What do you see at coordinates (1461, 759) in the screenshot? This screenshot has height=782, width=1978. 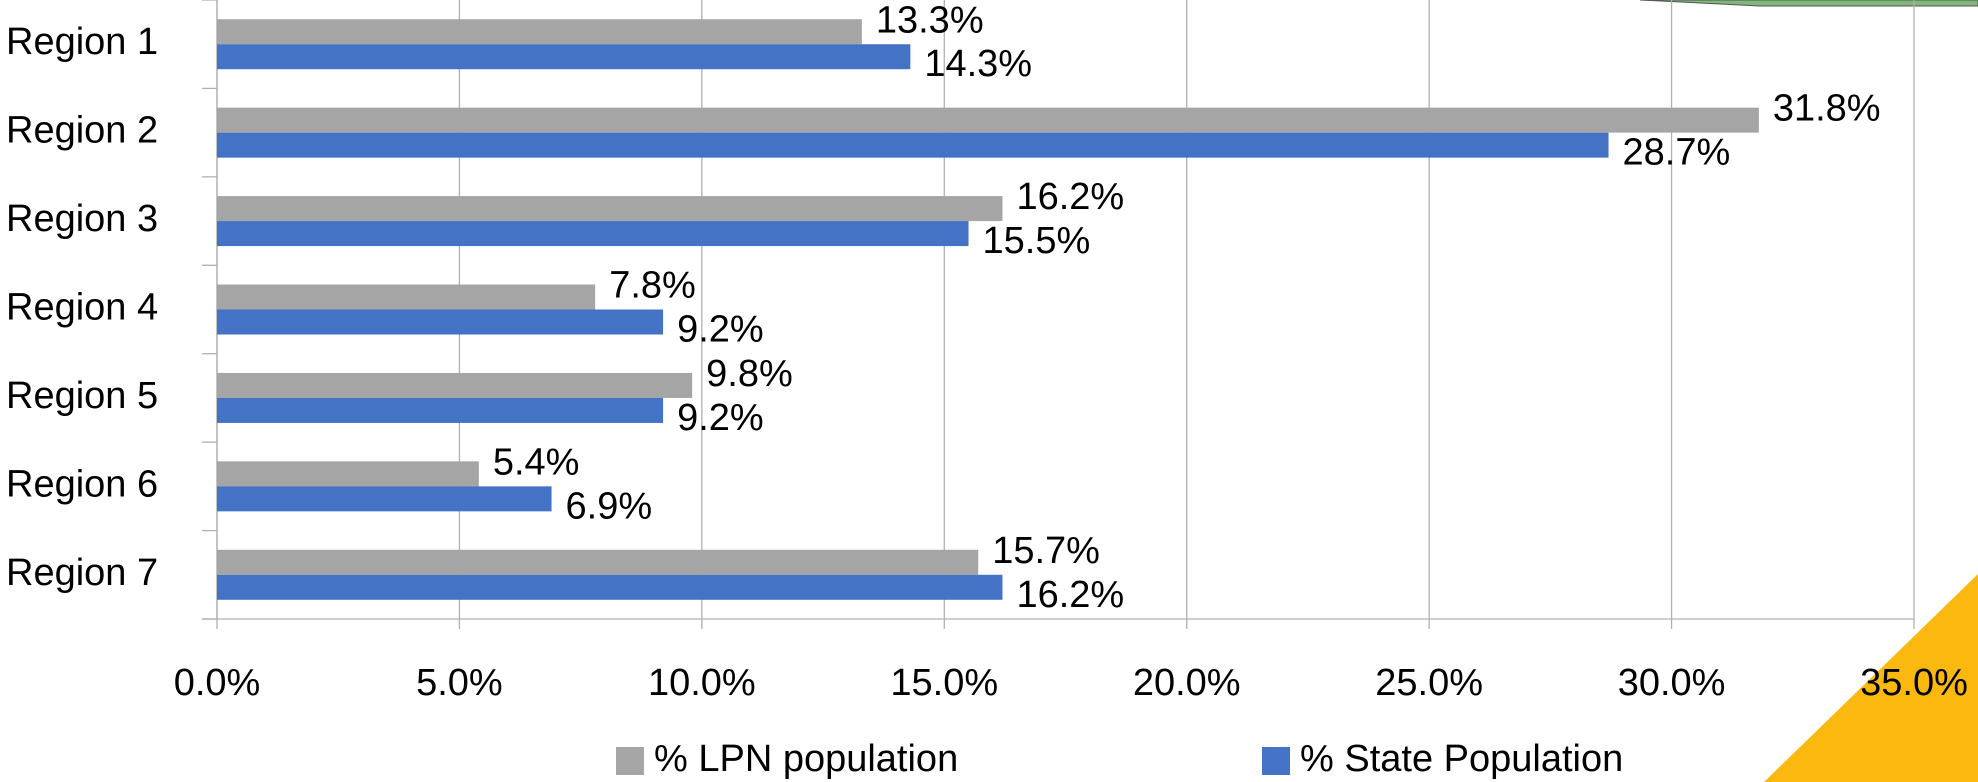 I see `legend-label: % State Population` at bounding box center [1461, 759].